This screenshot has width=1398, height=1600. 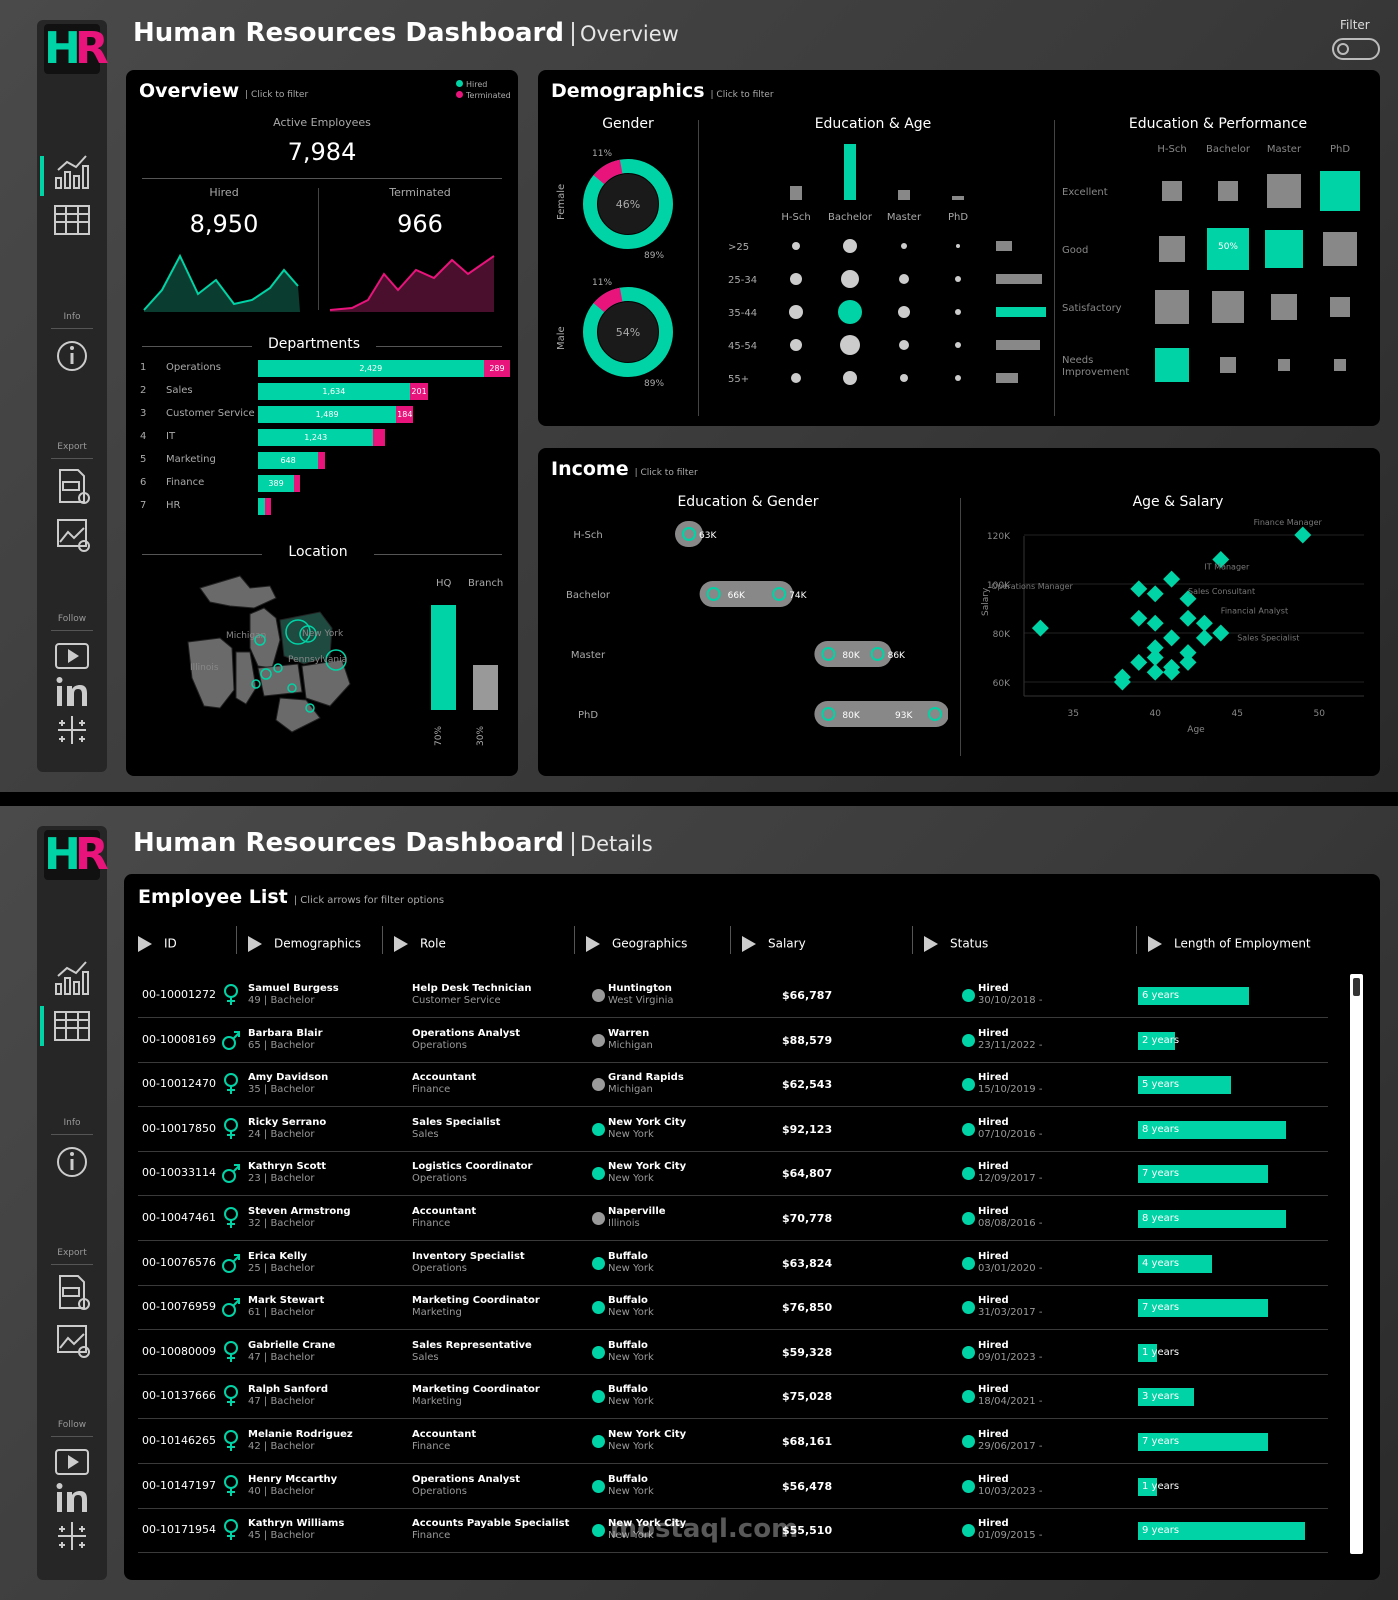 What do you see at coordinates (636, 944) in the screenshot?
I see `column-header: Geographics` at bounding box center [636, 944].